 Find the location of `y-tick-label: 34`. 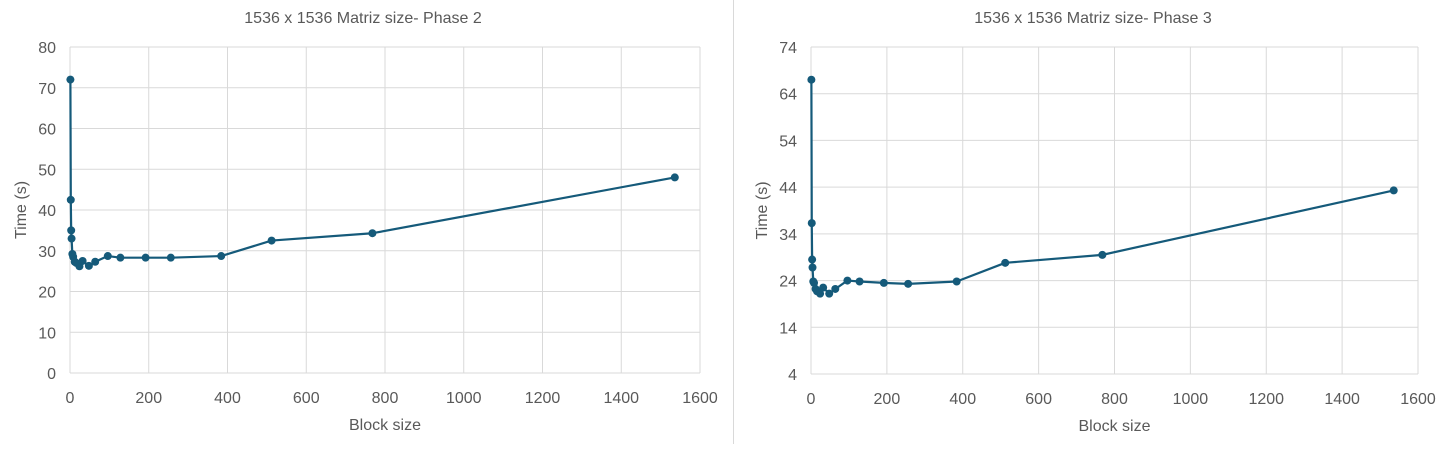

y-tick-label: 34 is located at coordinates (788, 235).